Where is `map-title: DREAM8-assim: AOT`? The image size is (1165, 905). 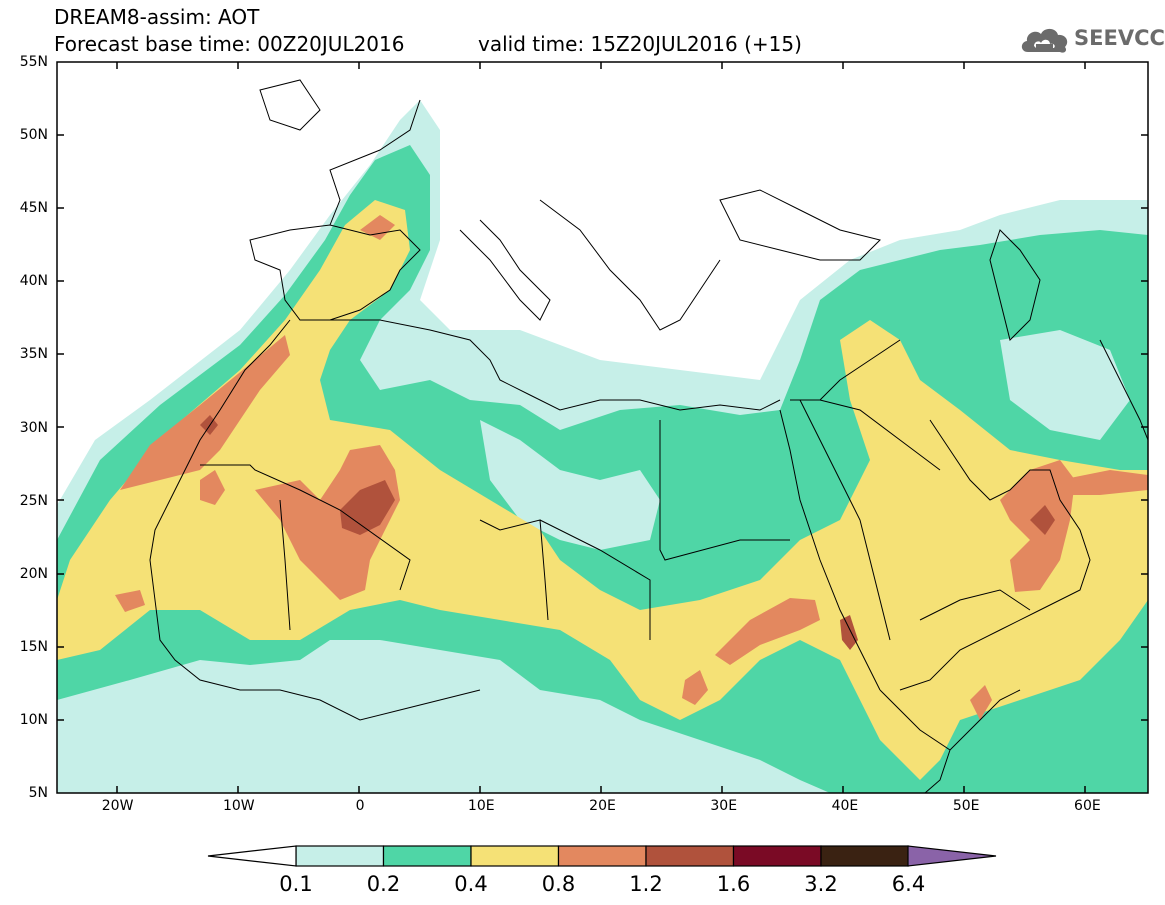
map-title: DREAM8-assim: AOT is located at coordinates (157, 17).